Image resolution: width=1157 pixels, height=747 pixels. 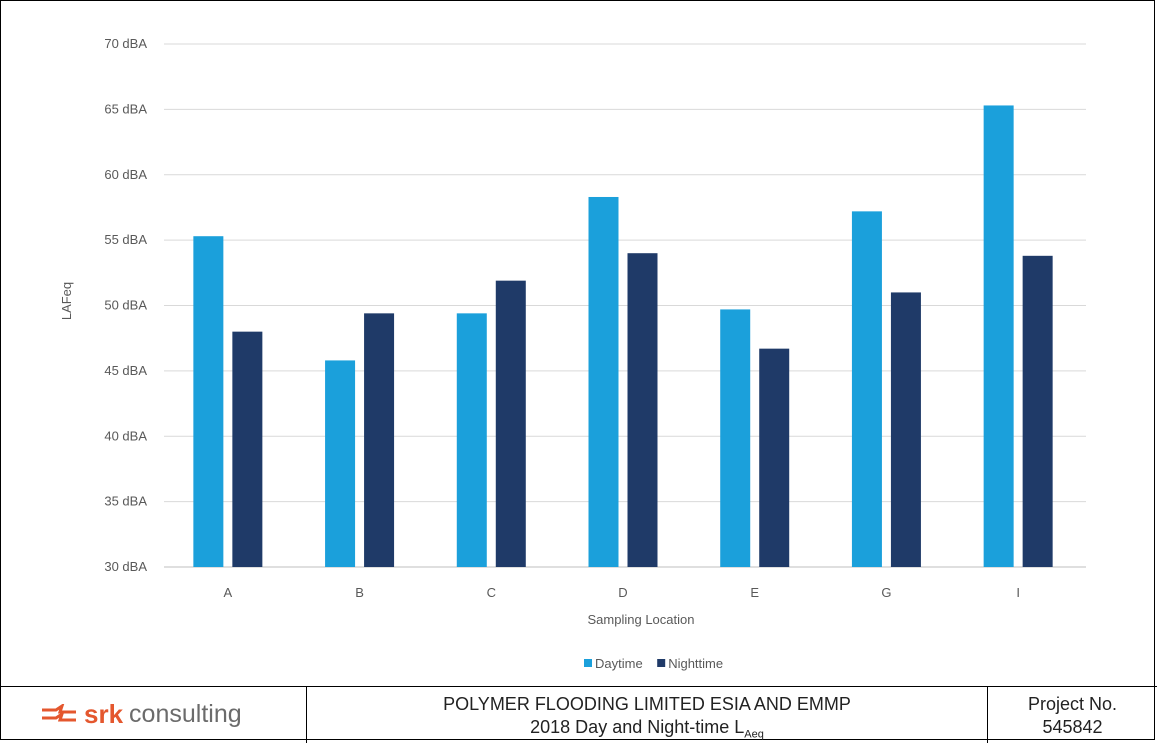 I want to click on y-tick-label: 50 dBA, so click(x=125, y=305).